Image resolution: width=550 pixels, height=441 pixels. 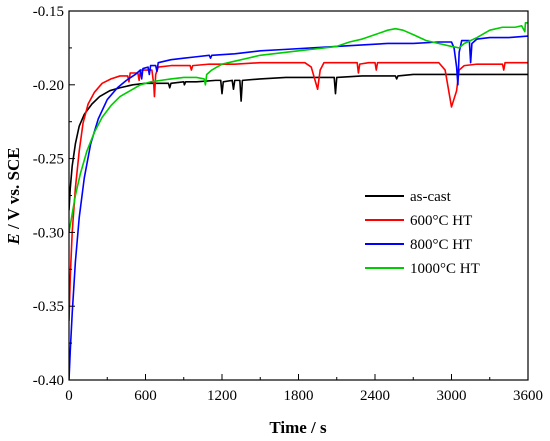 What do you see at coordinates (13, 196) in the screenshot?
I see `y-axis-title: E / V vs. SCE` at bounding box center [13, 196].